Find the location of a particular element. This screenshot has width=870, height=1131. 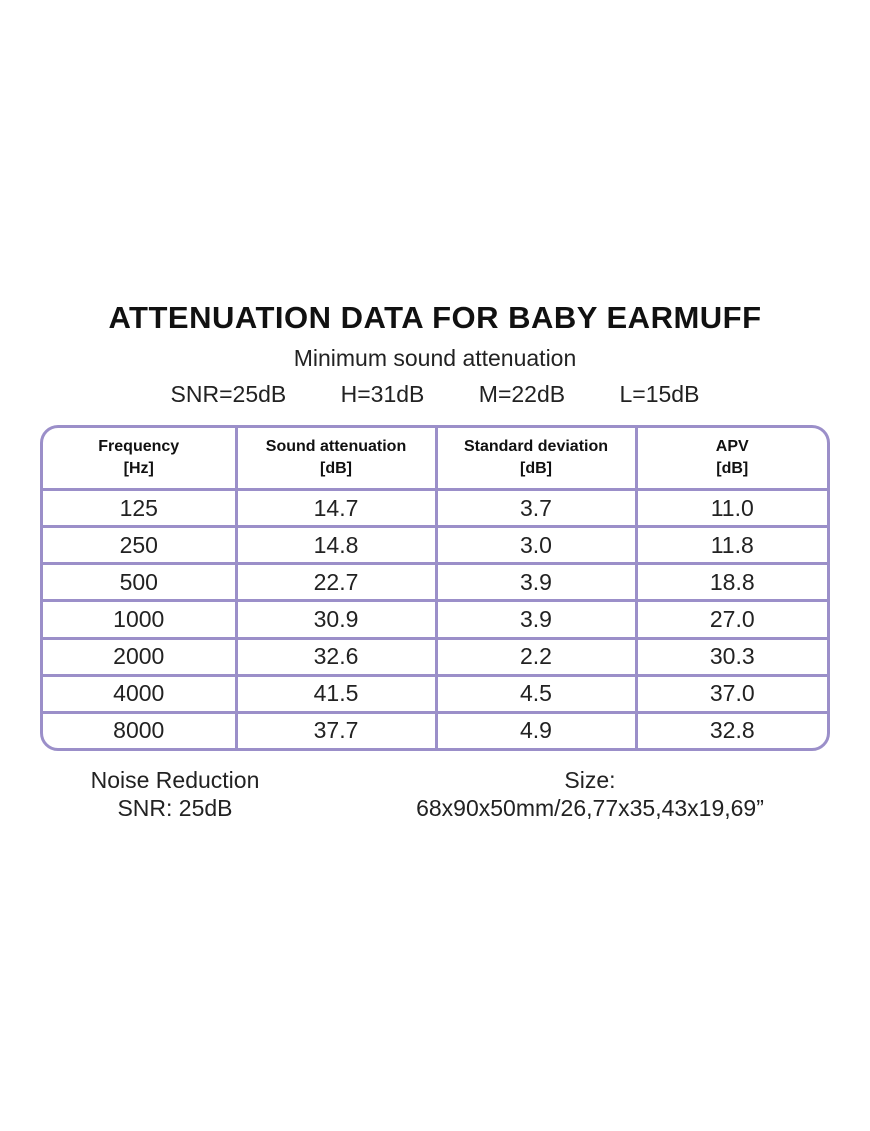

table-row: 4000 41.5 4.5 37.0 is located at coordinates (435, 693).